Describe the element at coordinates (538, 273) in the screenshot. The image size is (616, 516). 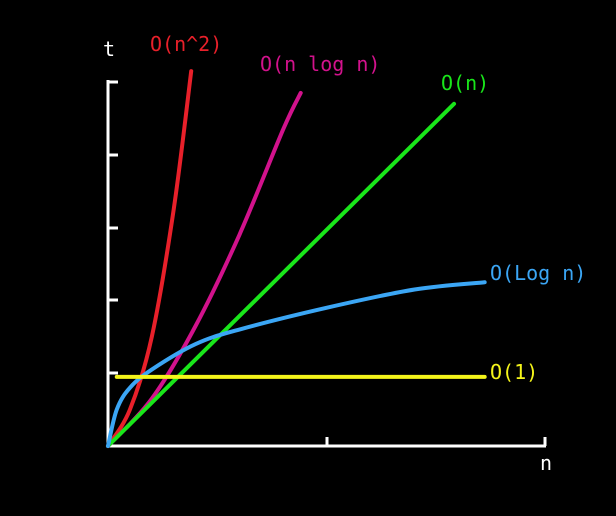
I see `series-label-o-log-n: O(Log n)` at that location.